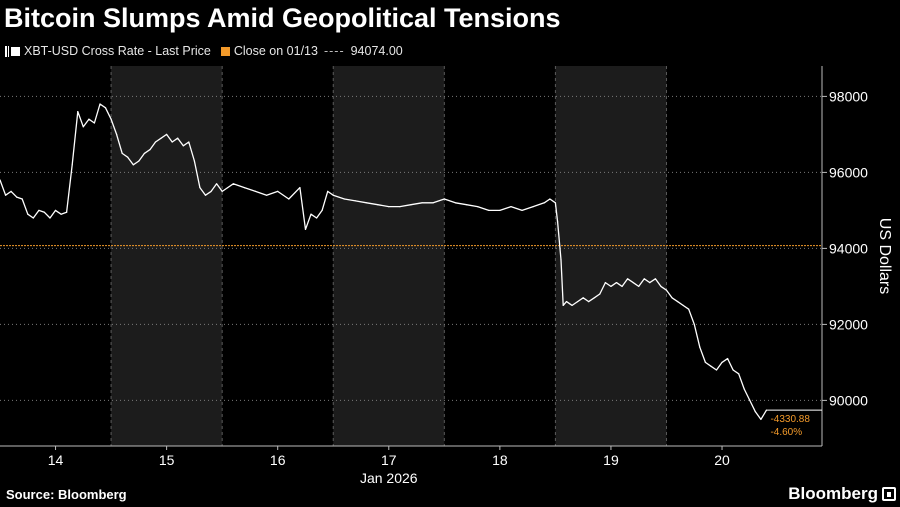  What do you see at coordinates (842, 494) in the screenshot?
I see `brand-logo: Bloomberg` at bounding box center [842, 494].